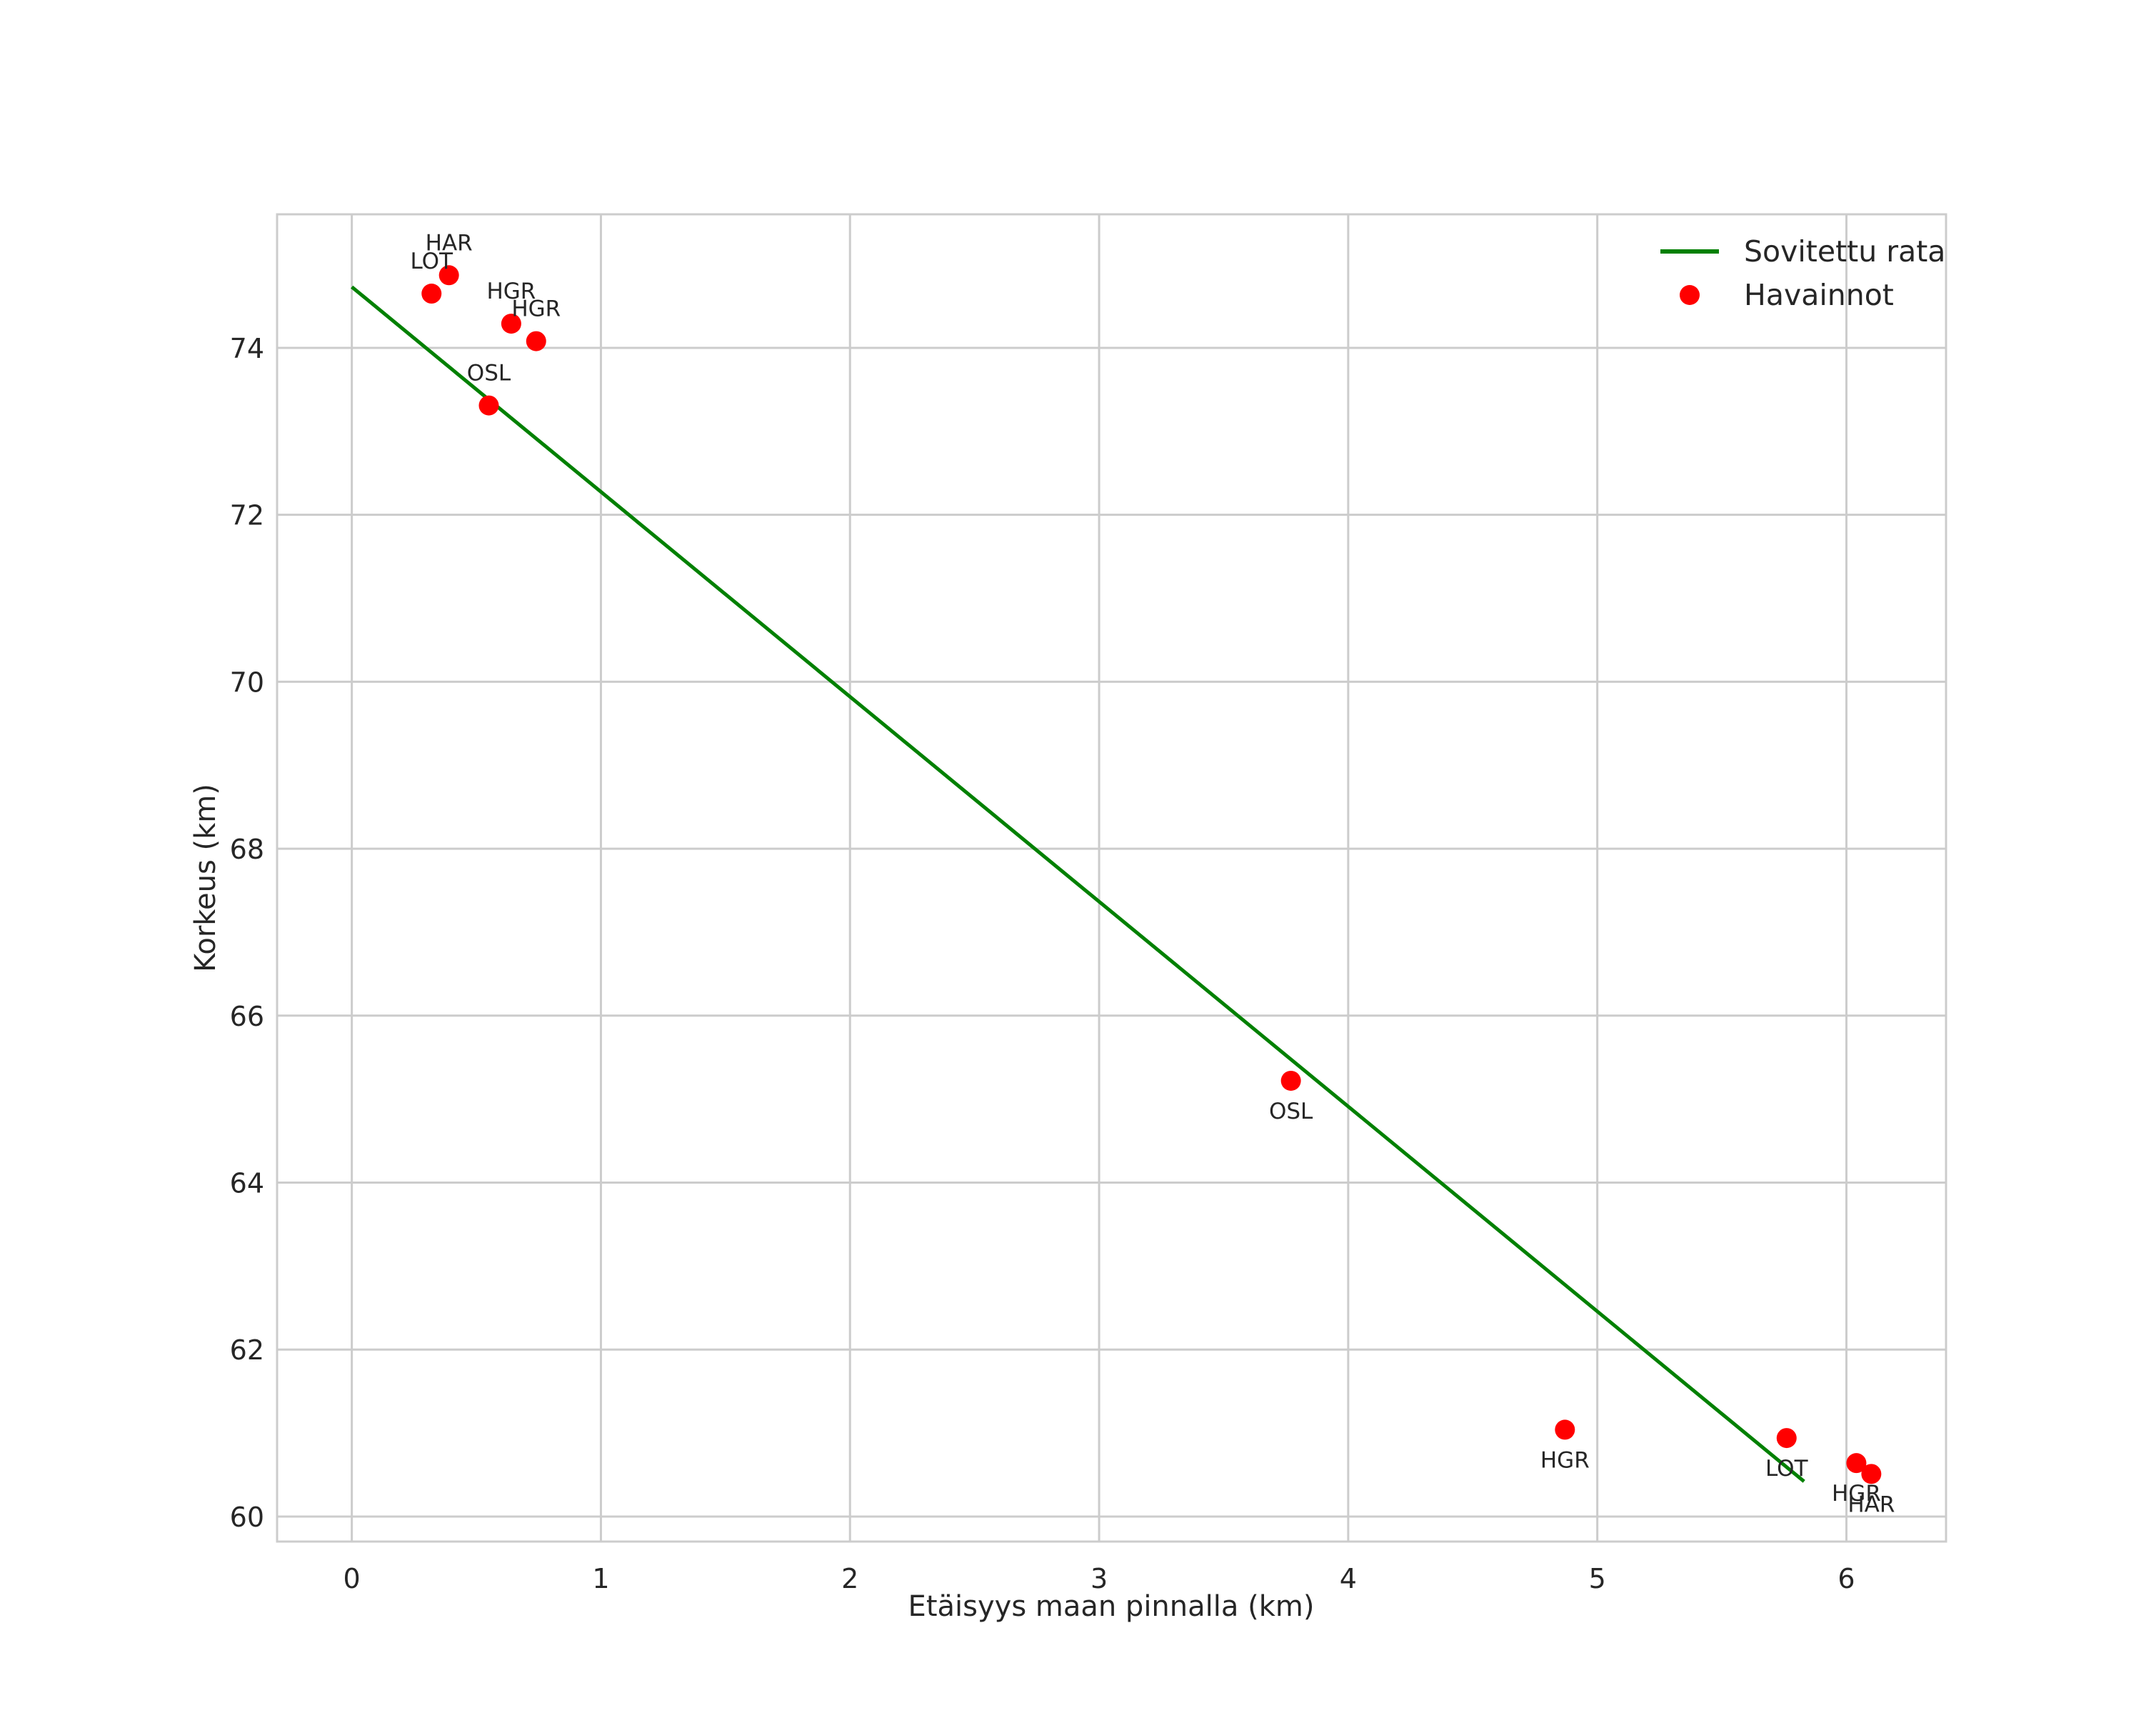  I want to click on y-tick-label: 72, so click(247, 515).